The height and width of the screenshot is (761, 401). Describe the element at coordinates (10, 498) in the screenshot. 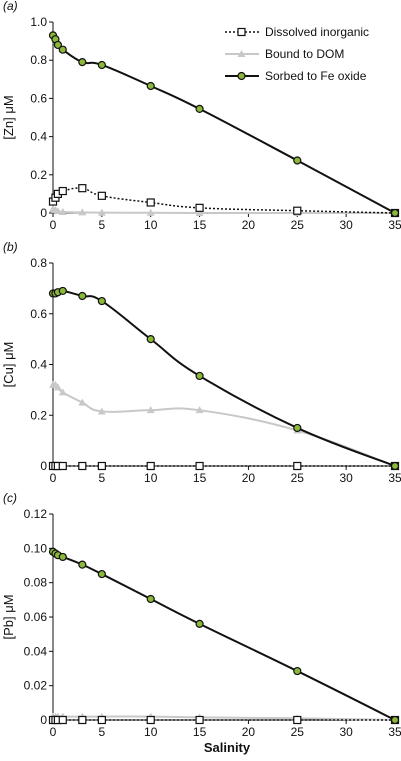

I see `panel-label: (c)` at that location.